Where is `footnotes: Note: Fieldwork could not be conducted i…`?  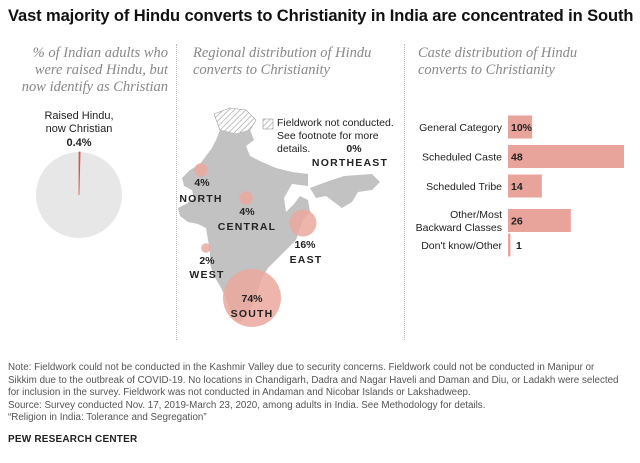 footnotes: Note: Fieldwork could not be conducted i… is located at coordinates (322, 393).